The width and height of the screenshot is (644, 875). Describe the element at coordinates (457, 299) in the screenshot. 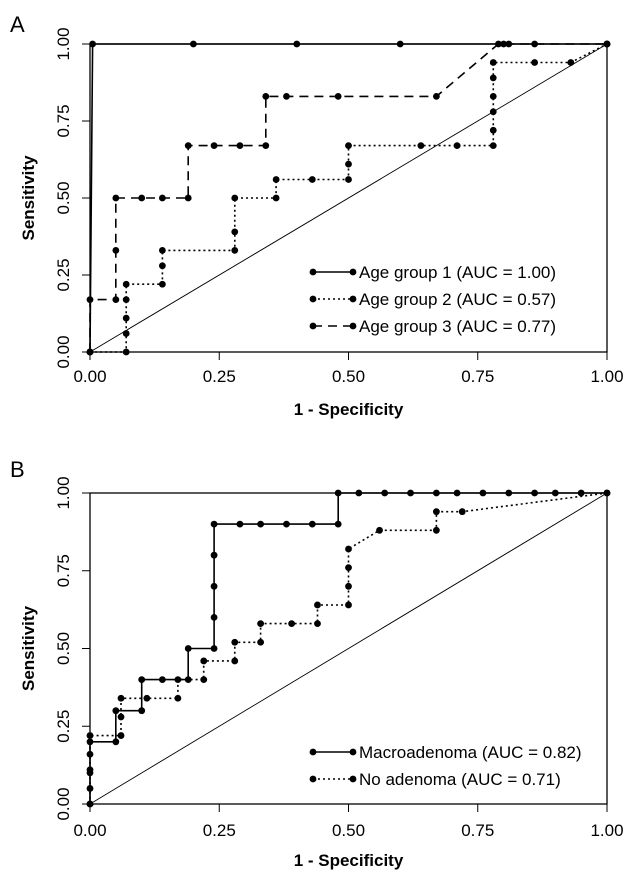

I see `legend-label: Age group 2 (AUC = 0.57)` at that location.